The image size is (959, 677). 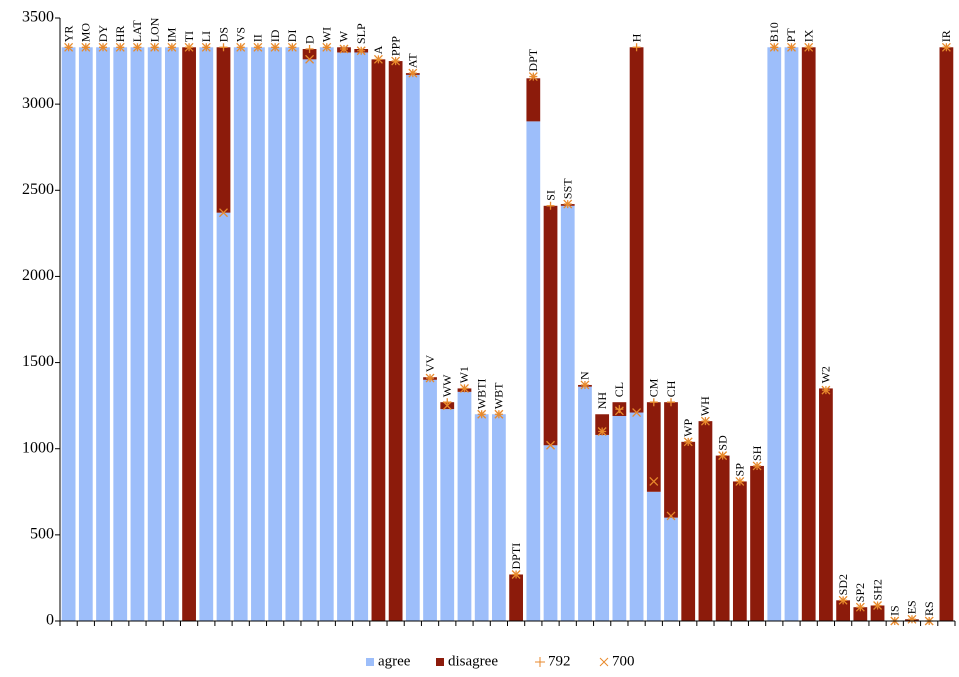 I want to click on category-label: N, so click(x=585, y=375).